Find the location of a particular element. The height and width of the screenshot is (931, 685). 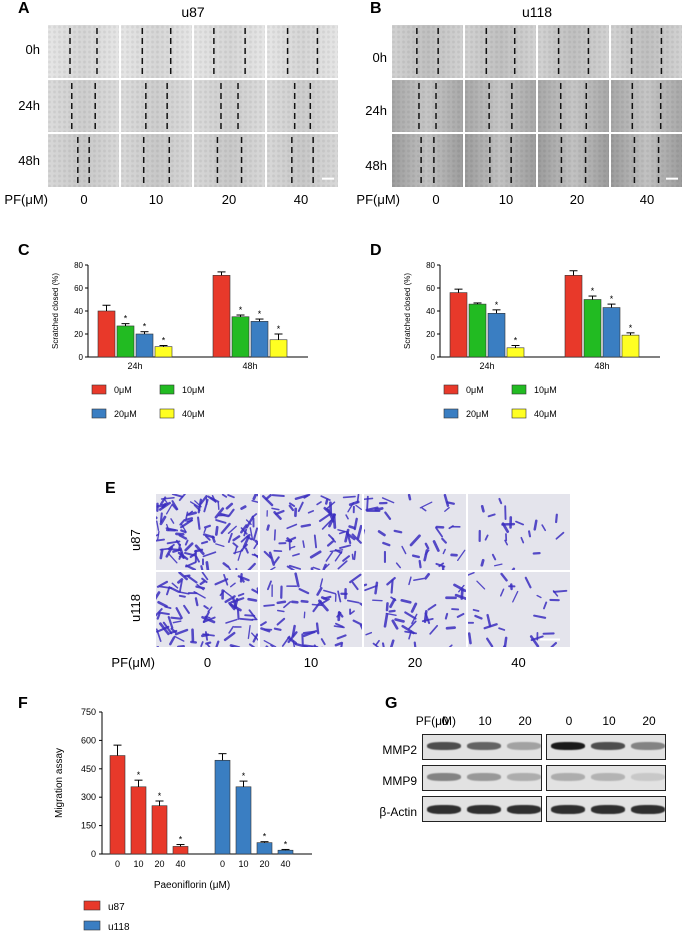

x-tick-label: 20 is located at coordinates (264, 864).